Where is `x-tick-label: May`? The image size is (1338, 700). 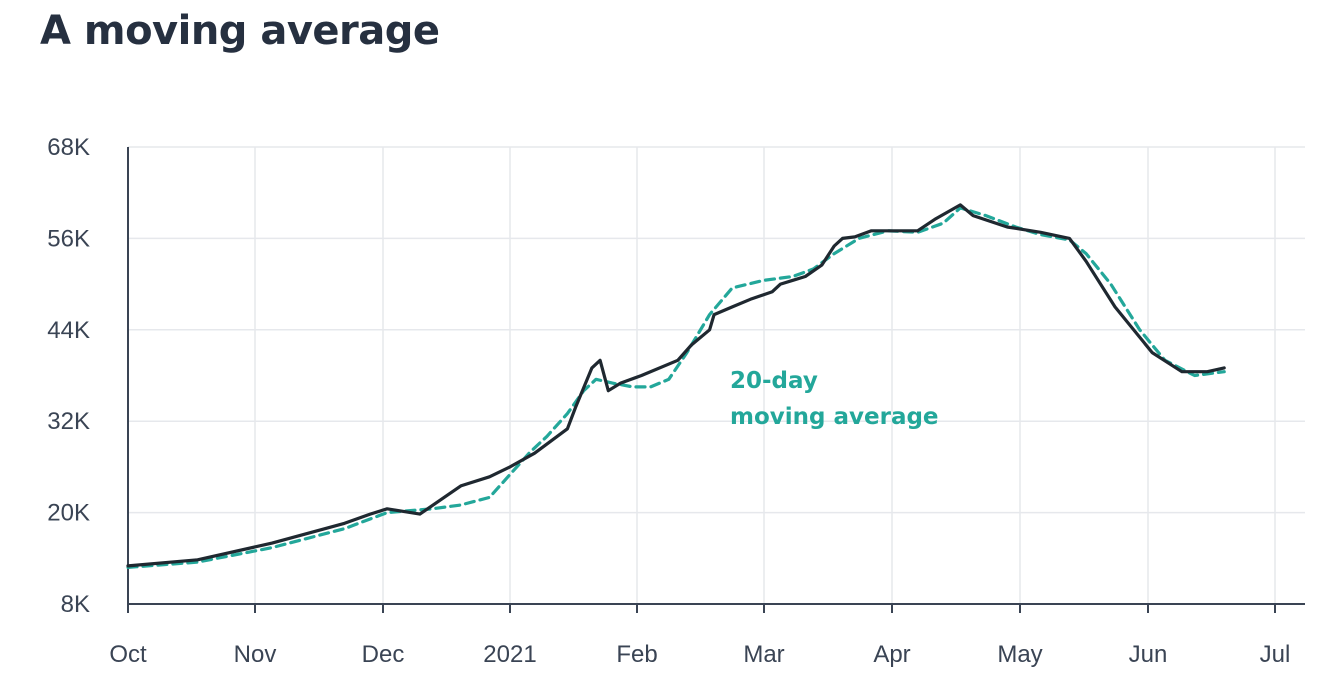
x-tick-label: May is located at coordinates (1019, 654).